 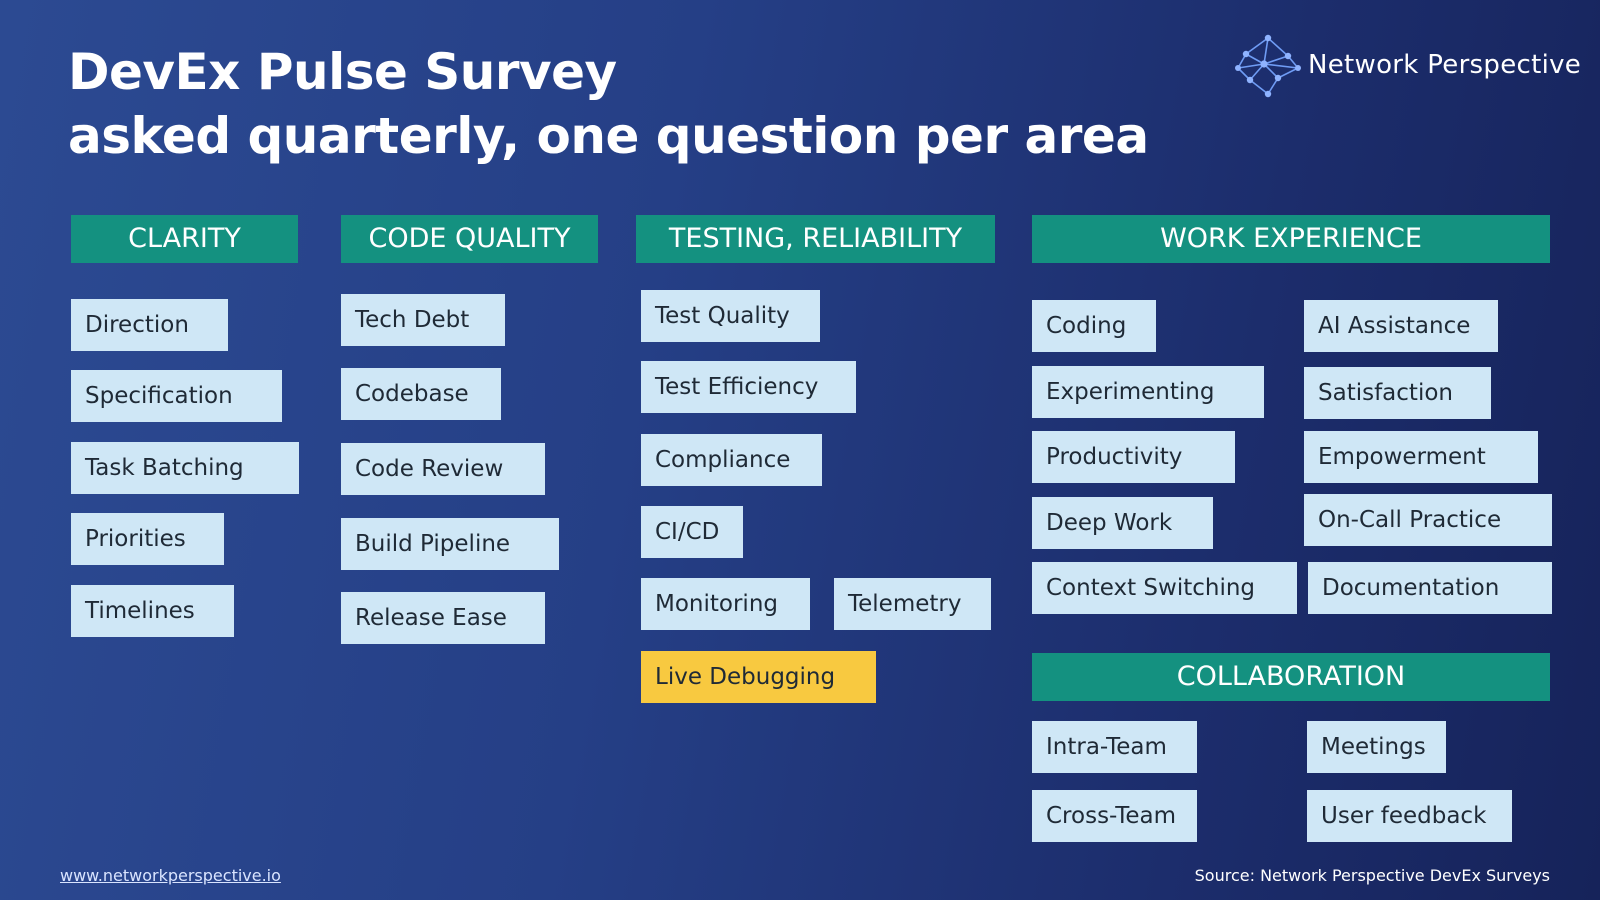 What do you see at coordinates (730, 316) in the screenshot?
I see `item-test-quality: Test Quality` at bounding box center [730, 316].